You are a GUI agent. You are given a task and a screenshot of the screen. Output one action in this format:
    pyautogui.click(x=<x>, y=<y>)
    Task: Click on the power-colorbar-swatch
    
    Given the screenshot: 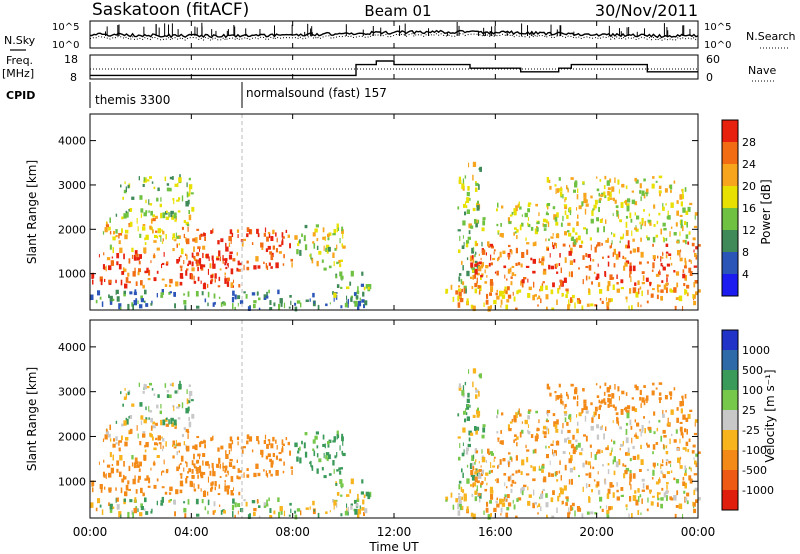 What is the action you would take?
    pyautogui.click(x=730, y=197)
    